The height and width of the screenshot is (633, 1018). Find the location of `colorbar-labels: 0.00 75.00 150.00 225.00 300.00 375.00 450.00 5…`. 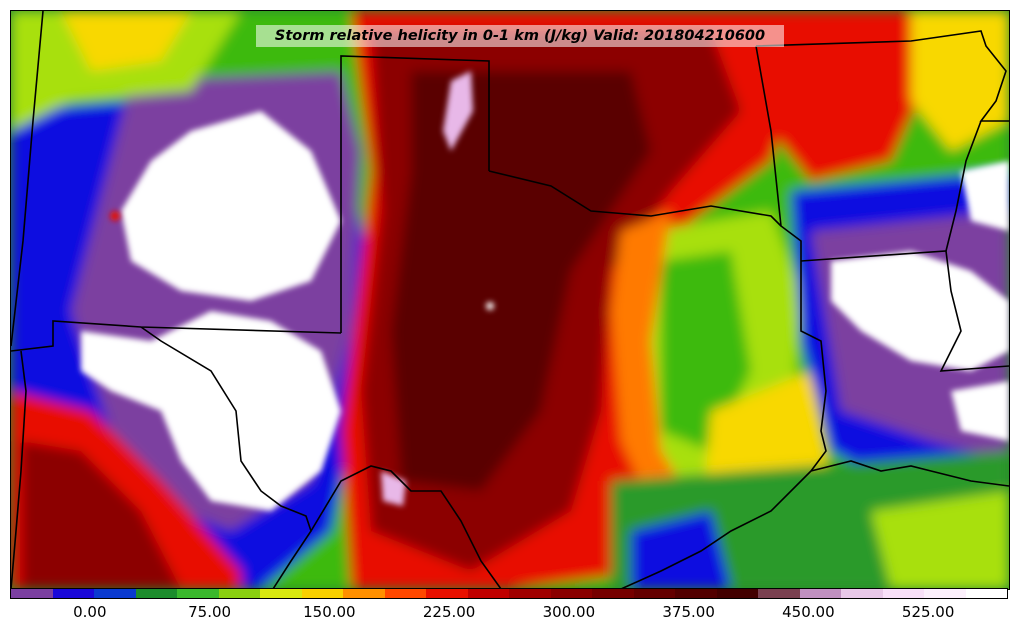

colorbar-labels: 0.00 75.00 150.00 225.00 300.00 375.00 450.00 5… is located at coordinates (509, 613).